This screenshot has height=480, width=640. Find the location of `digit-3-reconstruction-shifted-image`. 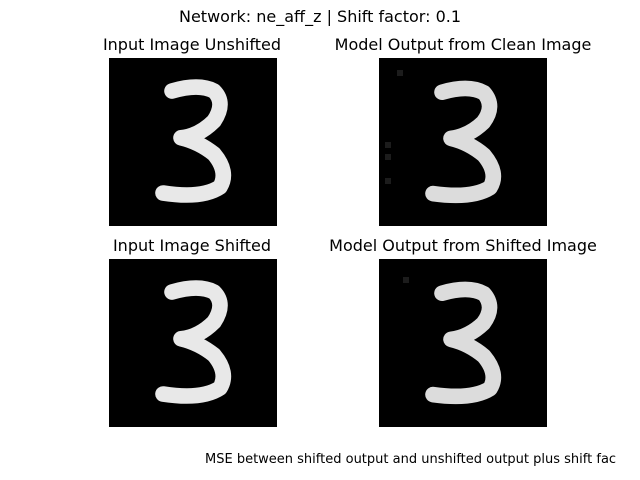

digit-3-reconstruction-shifted-image is located at coordinates (463, 343).